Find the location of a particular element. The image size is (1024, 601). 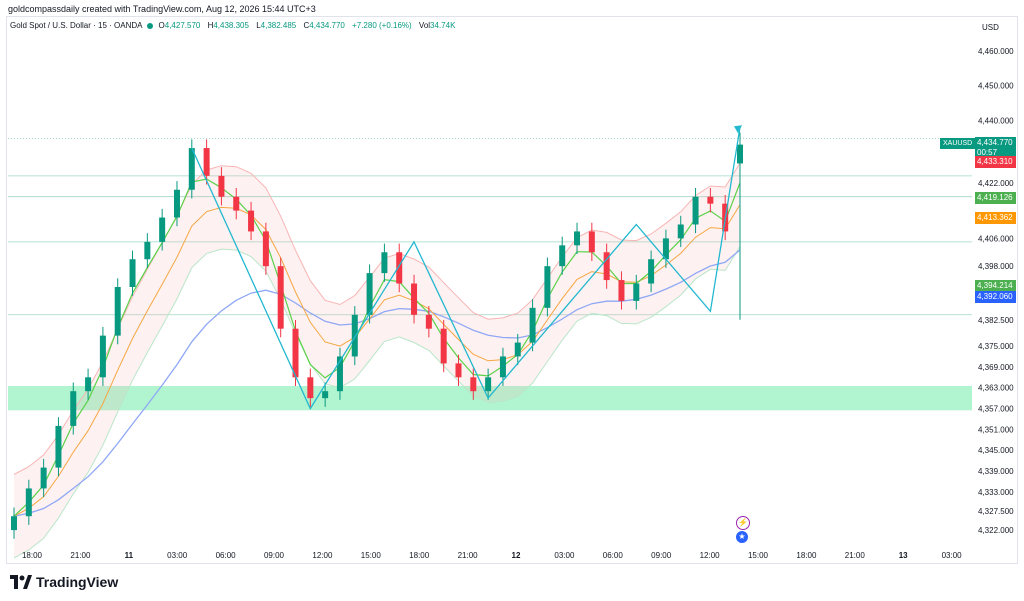

currency-label: USD is located at coordinates (990, 27).